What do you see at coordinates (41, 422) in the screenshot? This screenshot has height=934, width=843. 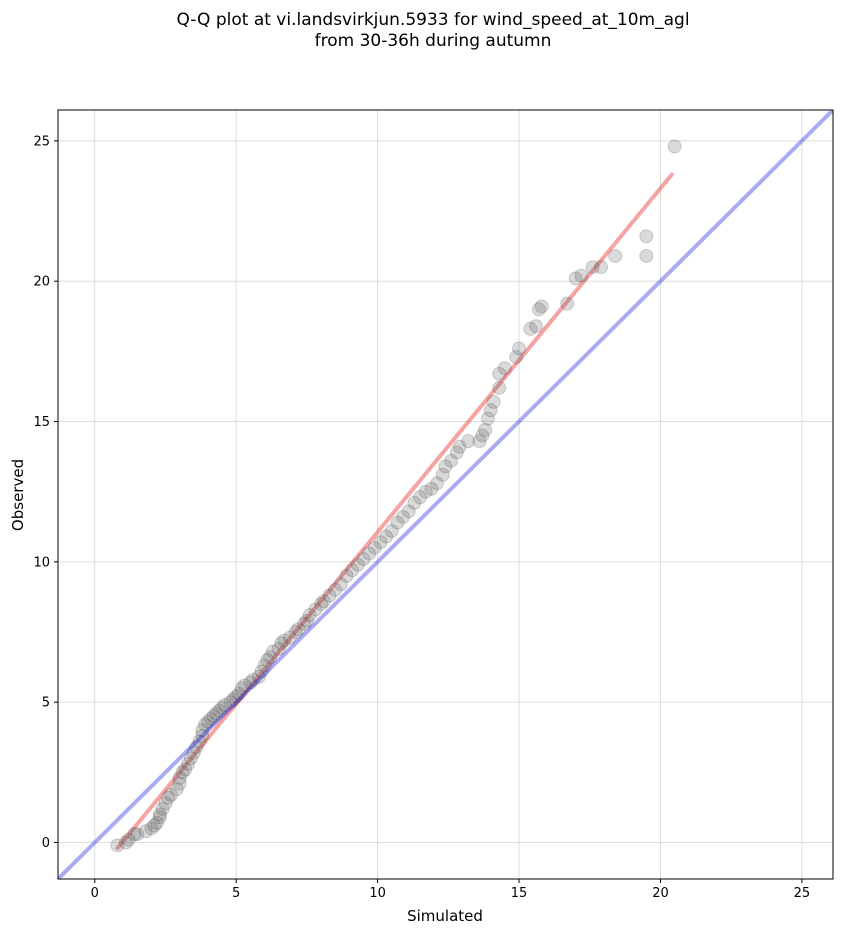 I see `y-tick-label: 15` at bounding box center [41, 422].